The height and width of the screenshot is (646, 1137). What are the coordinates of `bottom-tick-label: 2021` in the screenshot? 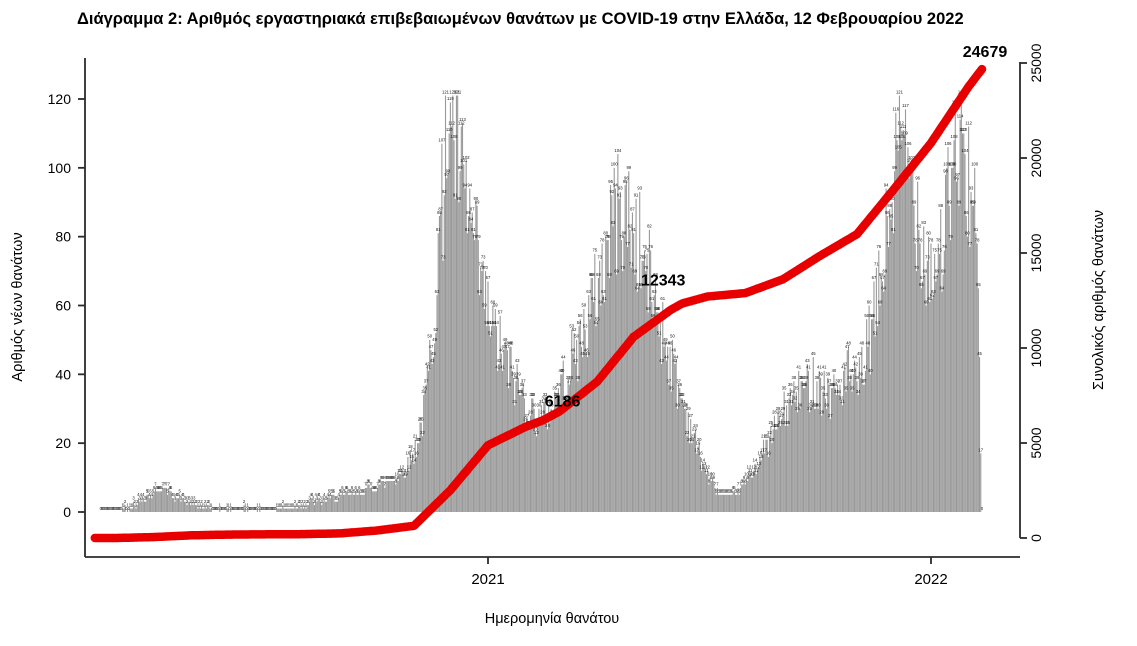 It's located at (487, 579).